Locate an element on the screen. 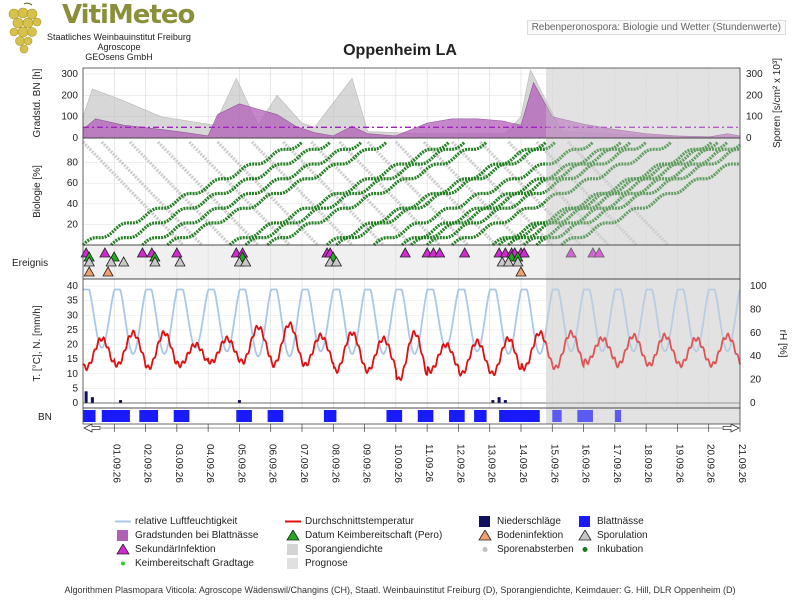  forecast-overlay is located at coordinates (643, 246).